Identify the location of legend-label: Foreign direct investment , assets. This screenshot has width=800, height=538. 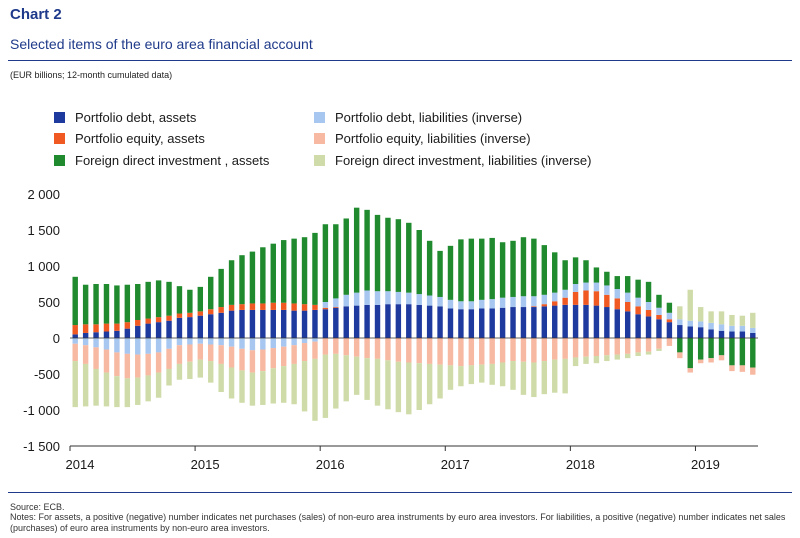
(172, 160).